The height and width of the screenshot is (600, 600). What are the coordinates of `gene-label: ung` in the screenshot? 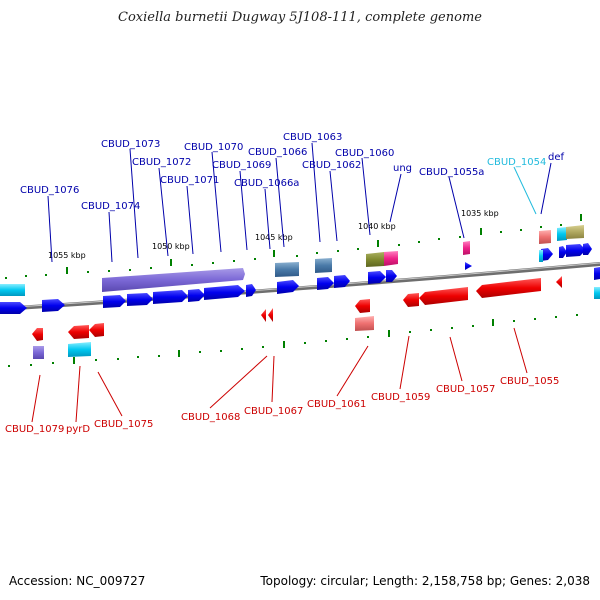 It's located at (402, 168).